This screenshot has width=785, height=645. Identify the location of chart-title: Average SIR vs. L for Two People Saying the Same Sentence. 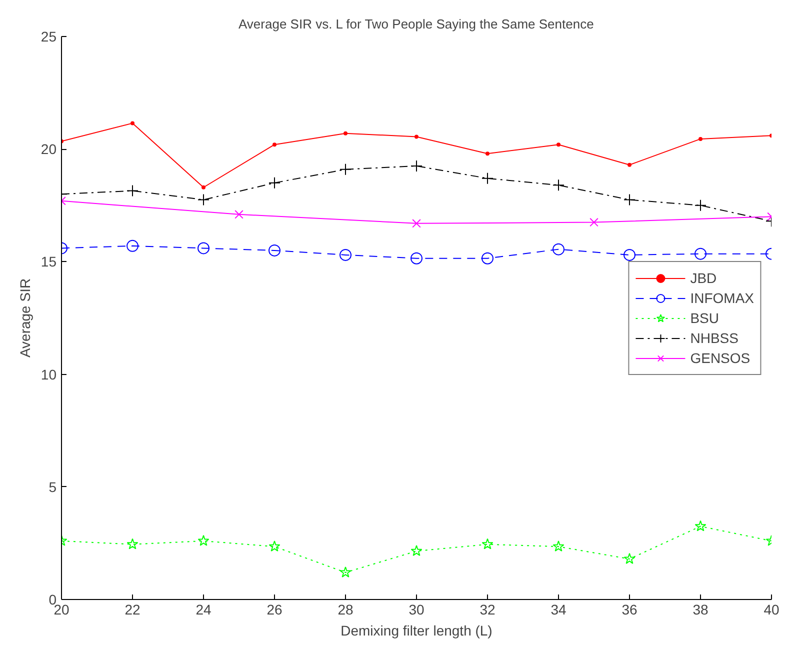
(416, 24).